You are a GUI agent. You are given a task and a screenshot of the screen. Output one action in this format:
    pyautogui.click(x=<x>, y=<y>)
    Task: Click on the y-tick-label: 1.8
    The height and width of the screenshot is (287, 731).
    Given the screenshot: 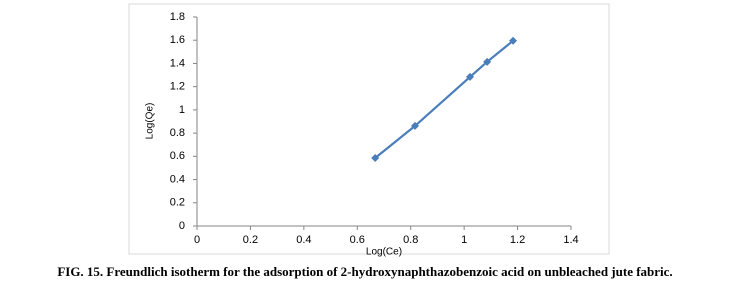 What is the action you would take?
    pyautogui.click(x=177, y=17)
    